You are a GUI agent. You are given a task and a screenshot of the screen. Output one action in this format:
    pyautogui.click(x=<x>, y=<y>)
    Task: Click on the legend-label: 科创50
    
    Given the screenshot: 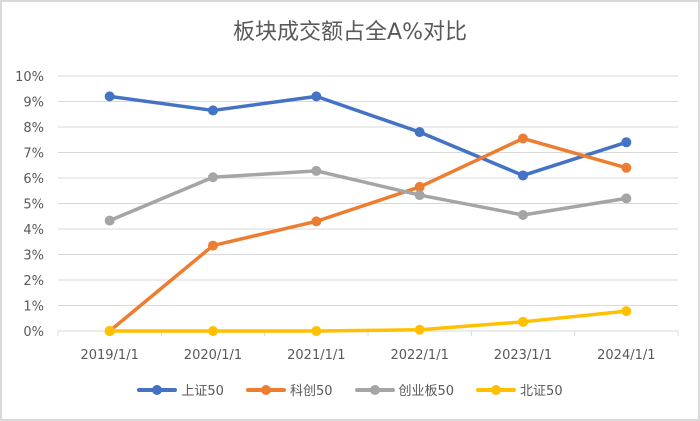 What is the action you would take?
    pyautogui.click(x=311, y=391)
    